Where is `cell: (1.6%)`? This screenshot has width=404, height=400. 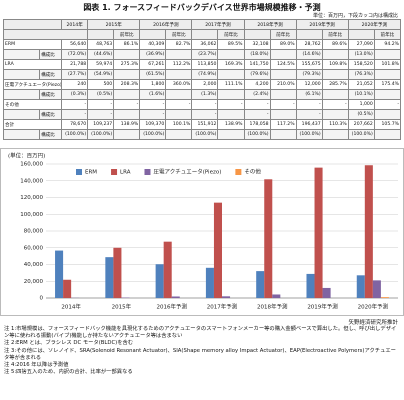 cell: (1.6%) is located at coordinates (153, 94).